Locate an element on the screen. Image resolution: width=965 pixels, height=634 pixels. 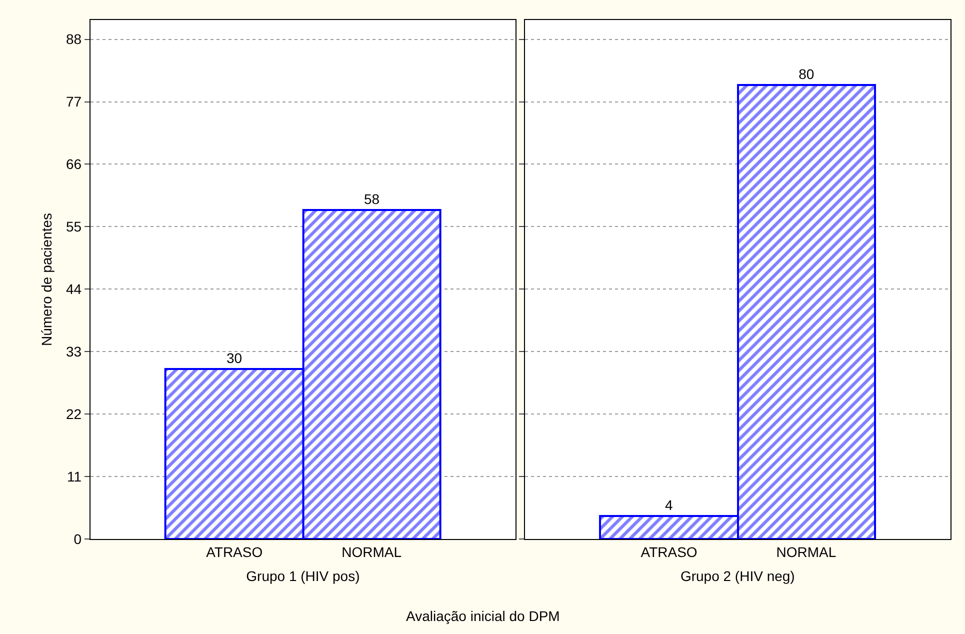
x-axis-title: Grupo 2 (HIV neg) is located at coordinates (737, 576).